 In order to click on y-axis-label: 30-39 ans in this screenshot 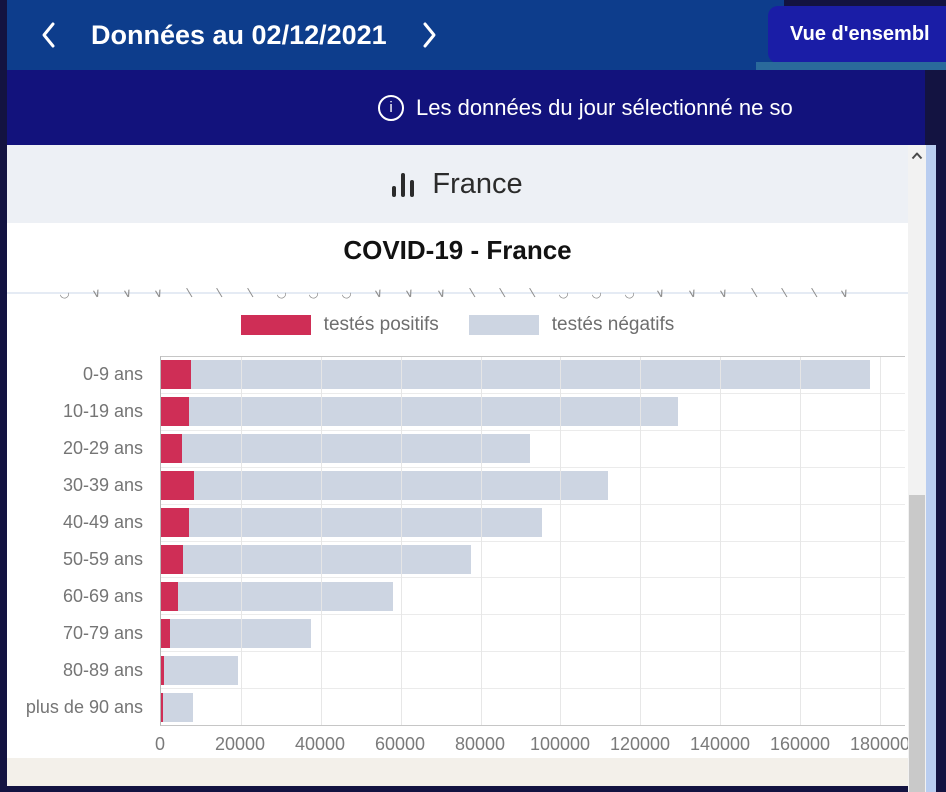, I will do `click(102, 485)`.